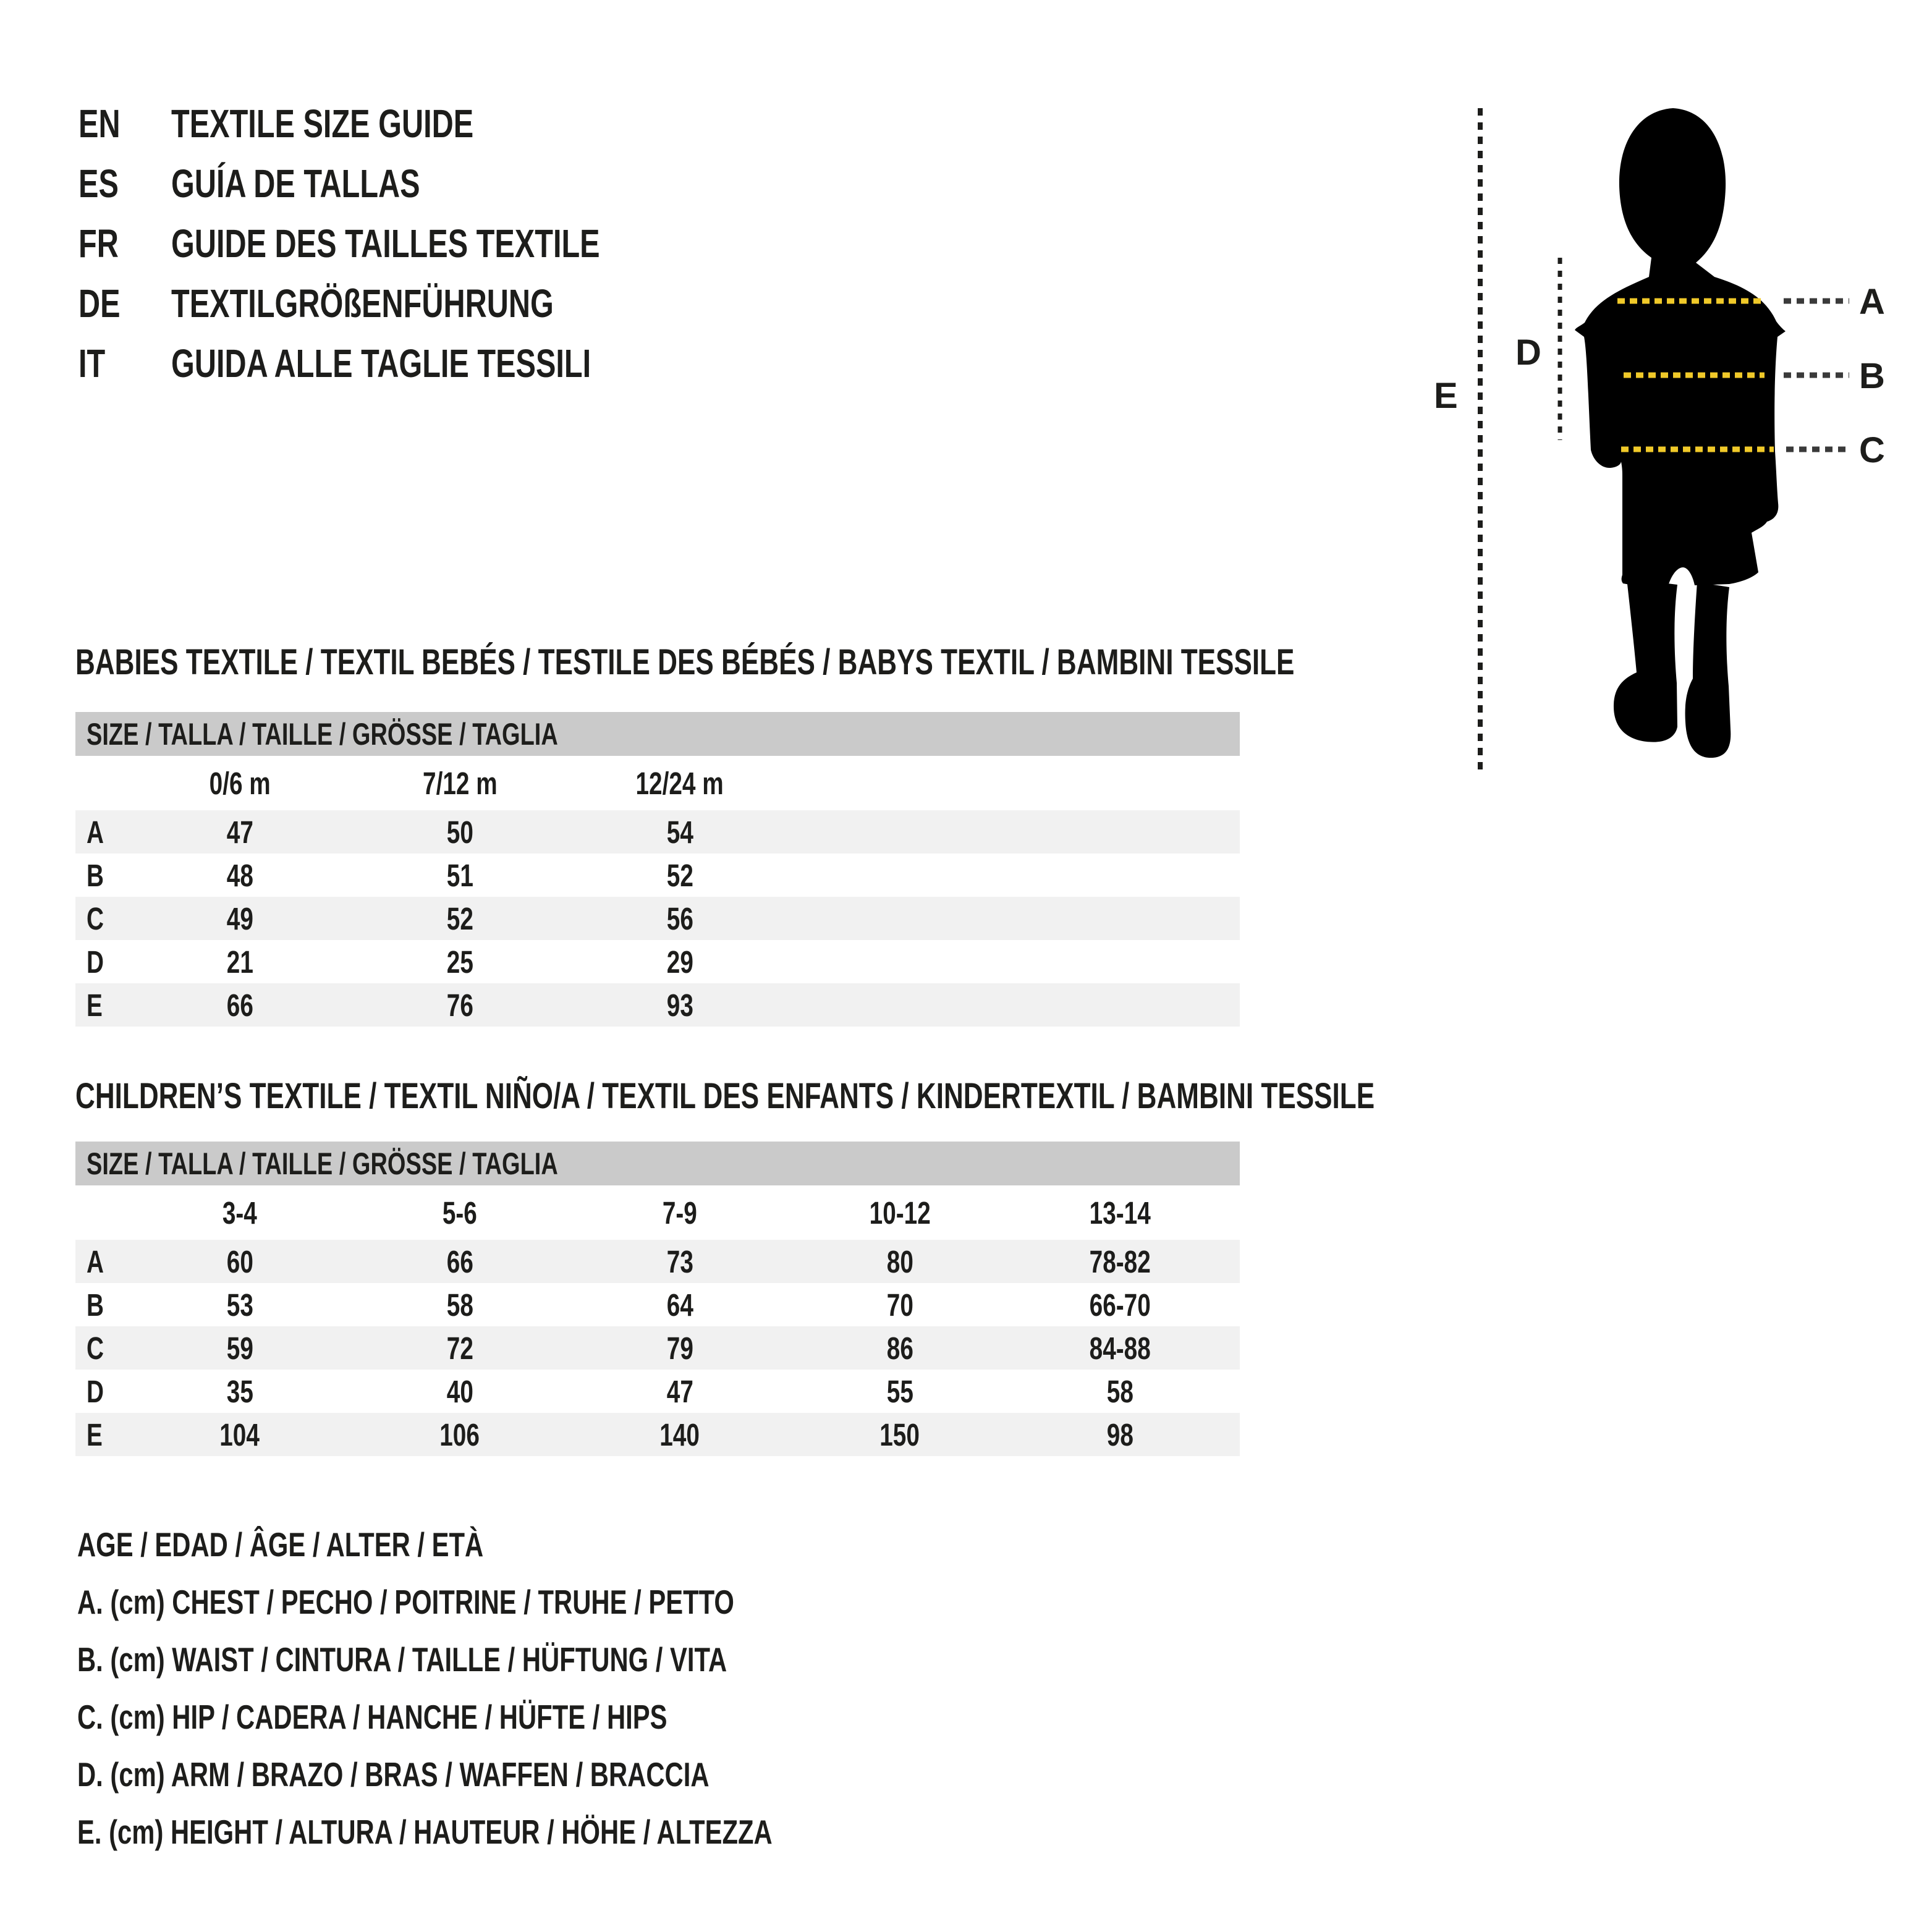 This screenshot has width=1932, height=1932. Describe the element at coordinates (385, 243) in the screenshot. I see `language-title: GUIDE DES TAILLES TEXTILE` at that location.